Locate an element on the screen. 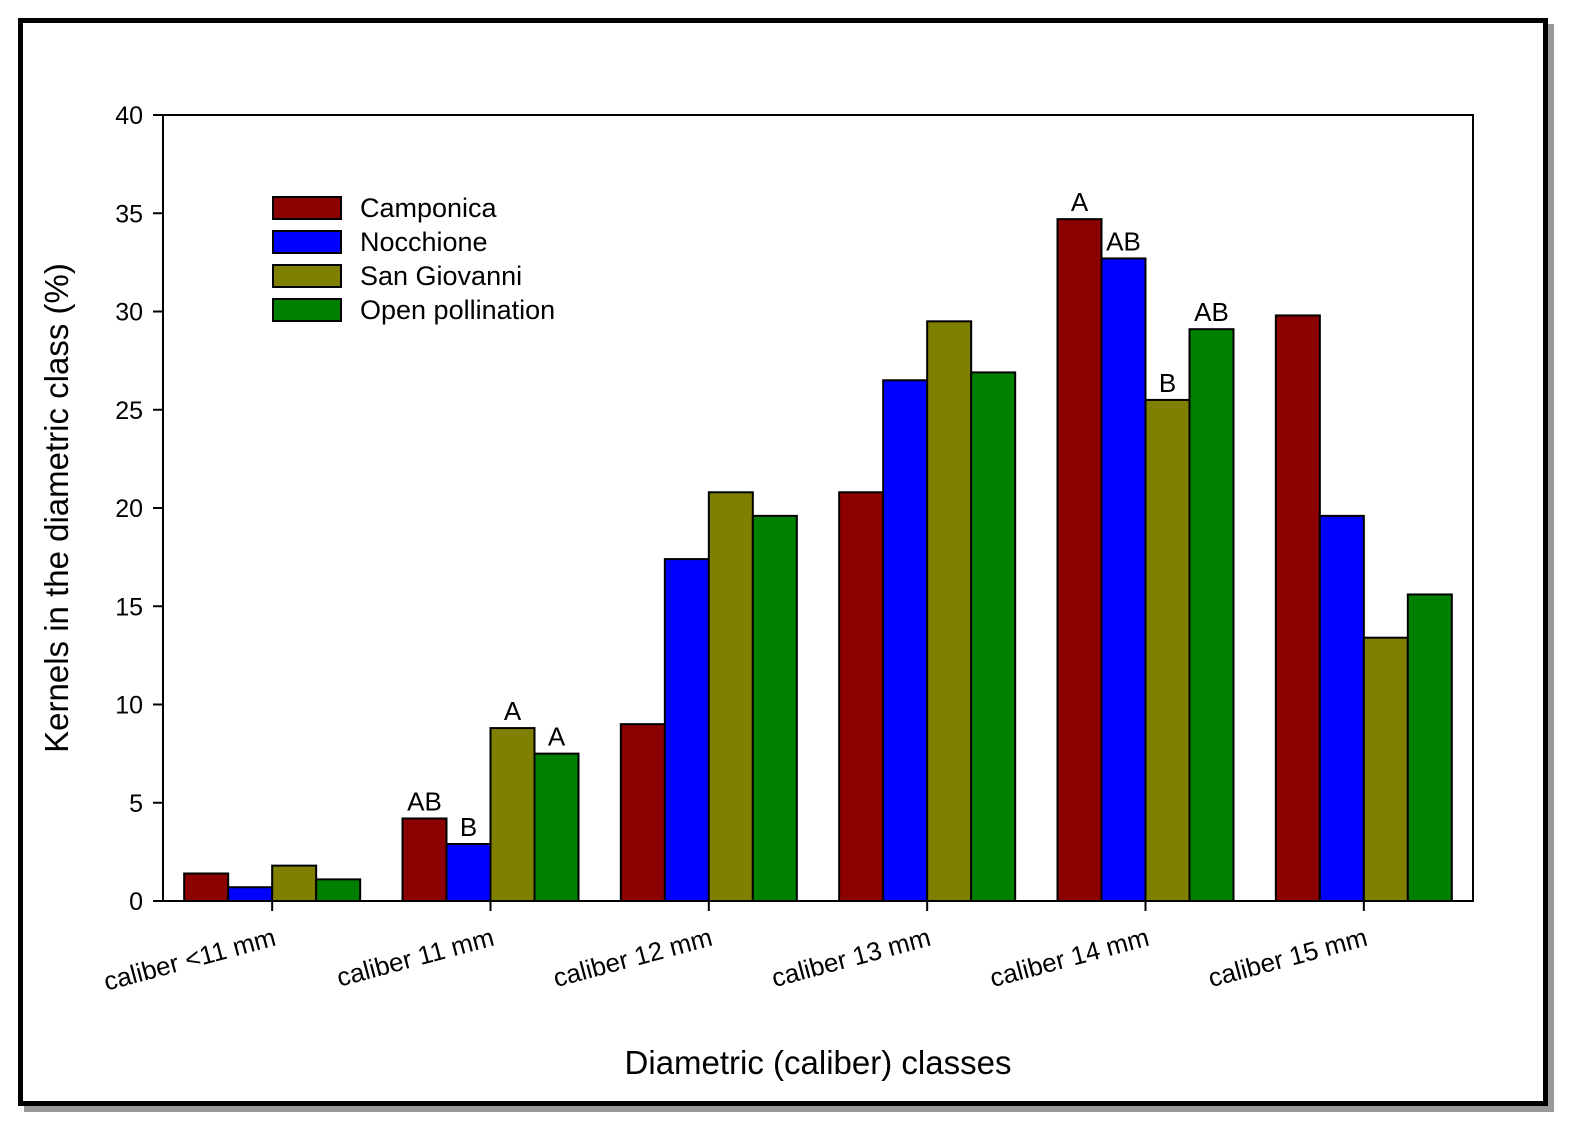 This screenshot has height=1141, width=1585. x-tick-label-3: caliber 13 mm is located at coordinates (850, 957).